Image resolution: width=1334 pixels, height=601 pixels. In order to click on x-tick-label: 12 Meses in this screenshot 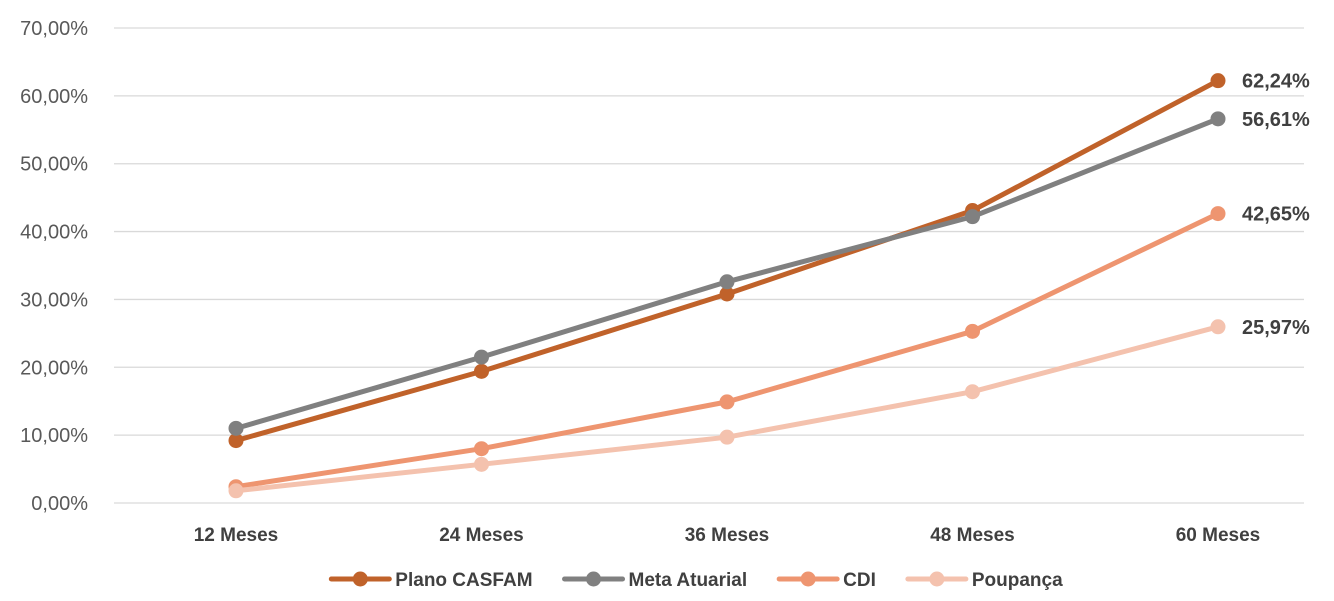, I will do `click(236, 535)`.